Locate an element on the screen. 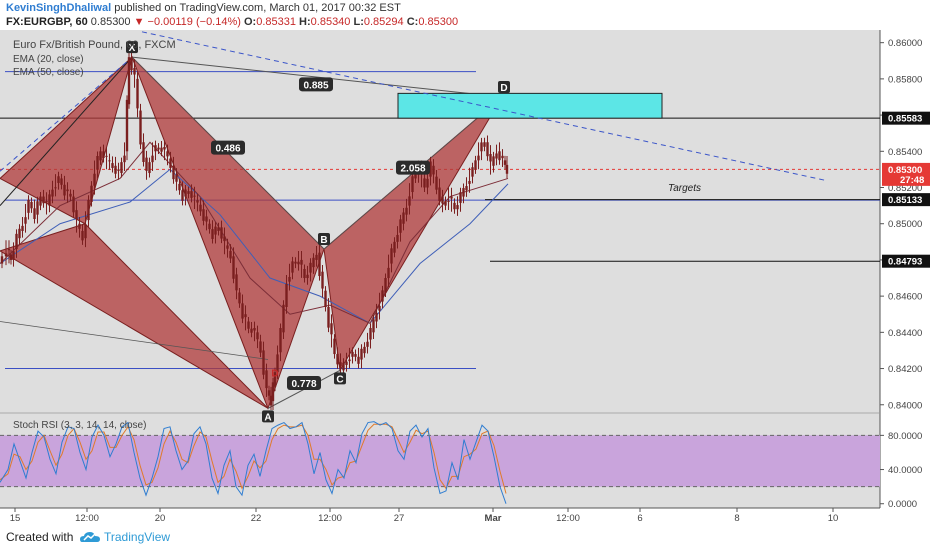 The height and width of the screenshot is (550, 932). open-value: 0.85331 is located at coordinates (276, 22).